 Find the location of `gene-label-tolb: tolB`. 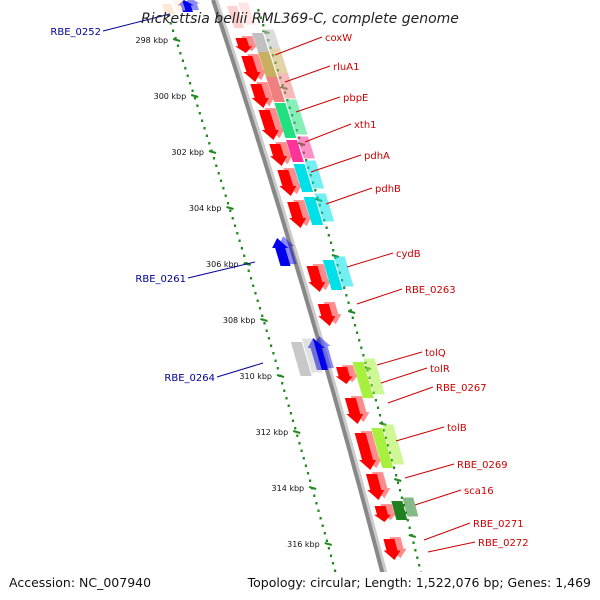

gene-label-tolb: tolB is located at coordinates (431, 432).